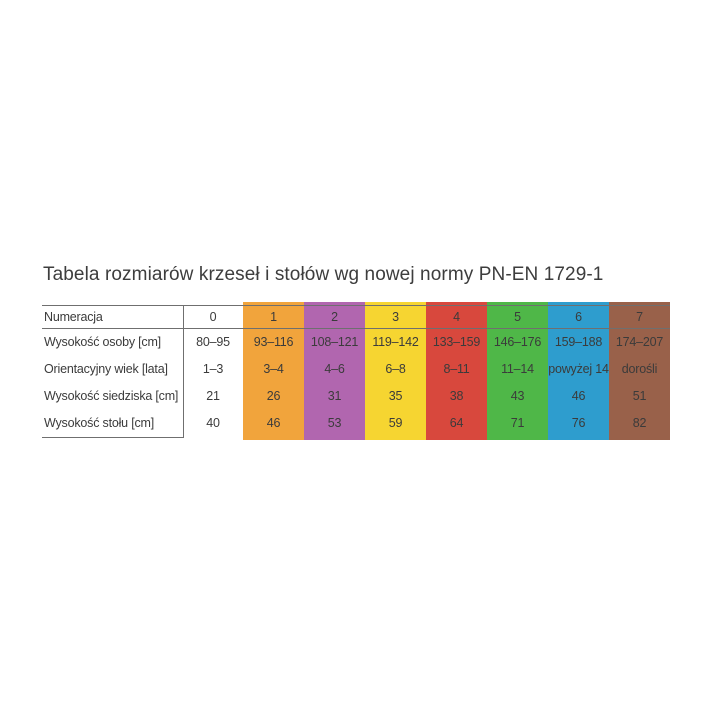 This screenshot has width=720, height=720. I want to click on table-cell: 159–188, so click(578, 341).